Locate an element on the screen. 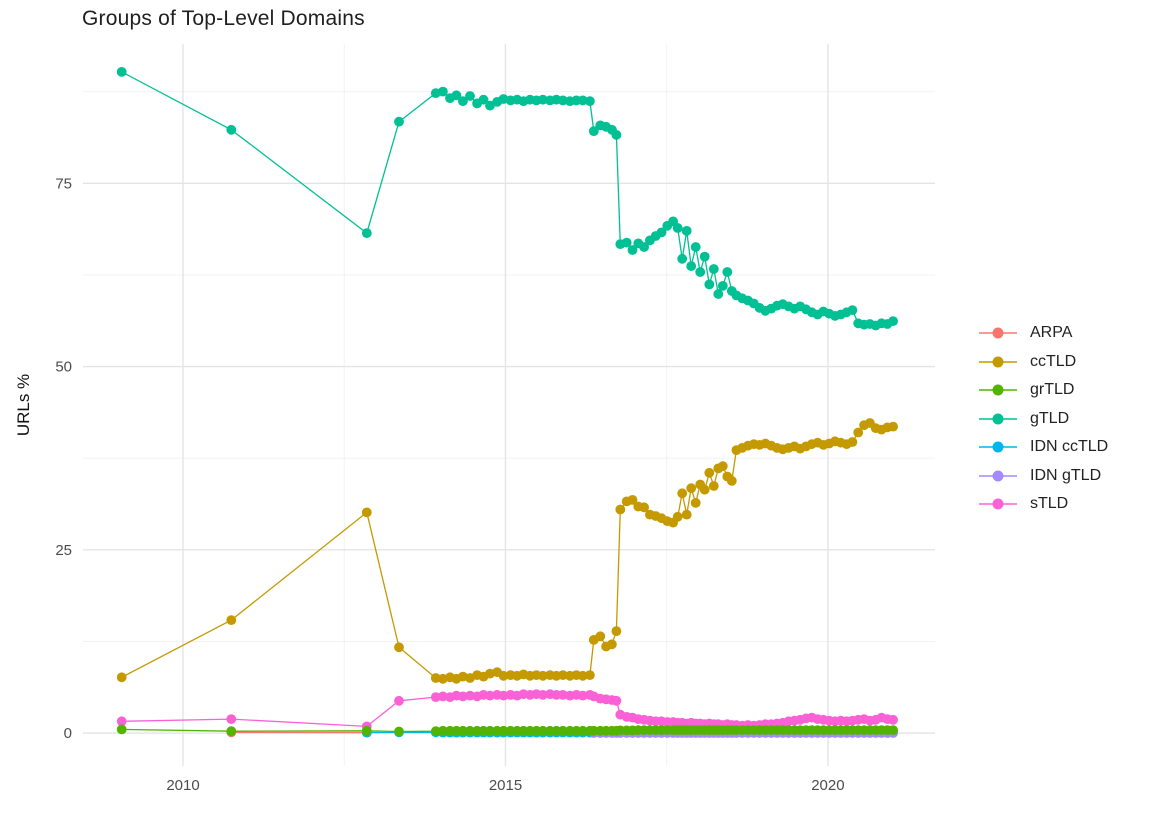  x-tick-label: 2015 is located at coordinates (505, 785).